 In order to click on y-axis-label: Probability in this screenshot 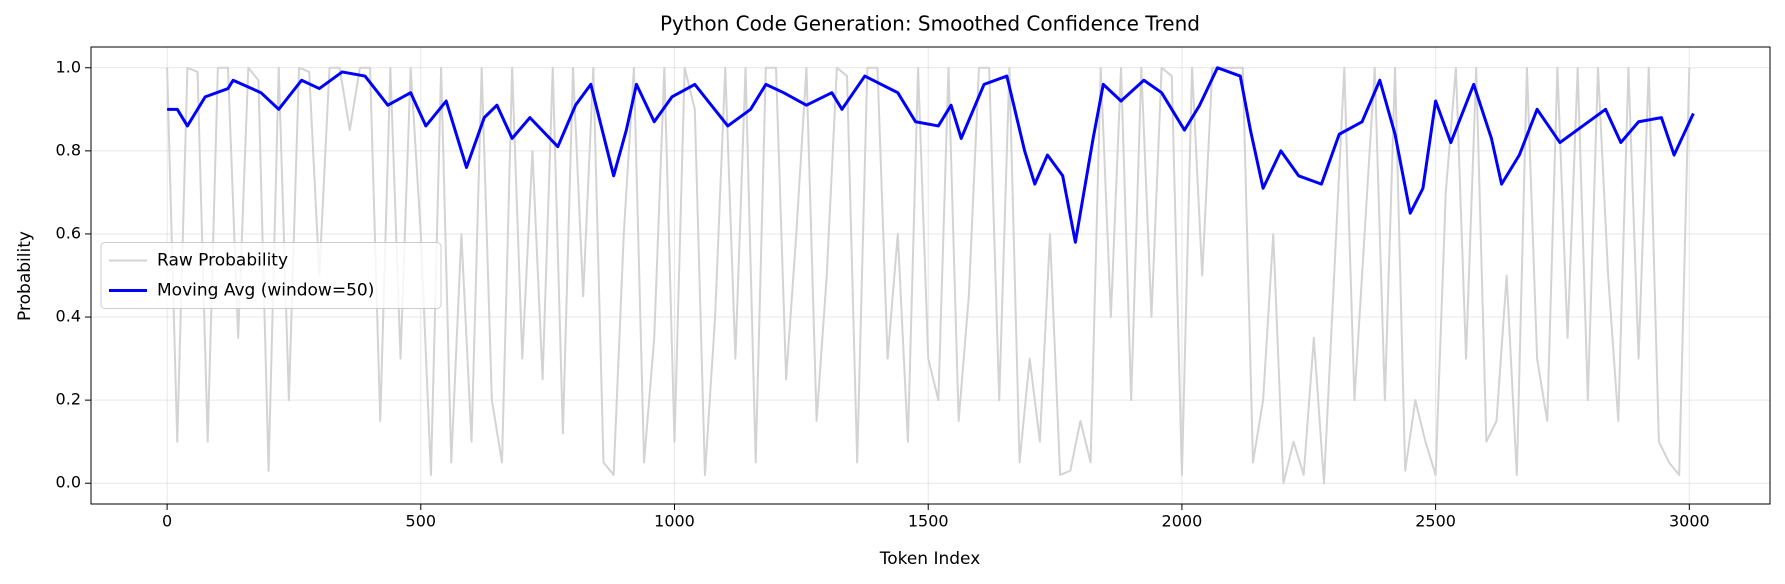, I will do `click(25, 276)`.